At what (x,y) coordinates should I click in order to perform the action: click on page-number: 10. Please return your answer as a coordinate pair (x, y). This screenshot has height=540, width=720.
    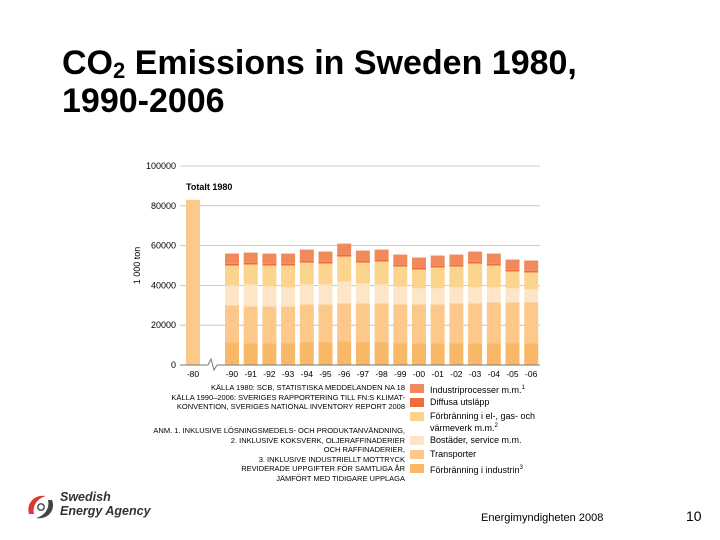
    Looking at the image, I should click on (694, 516).